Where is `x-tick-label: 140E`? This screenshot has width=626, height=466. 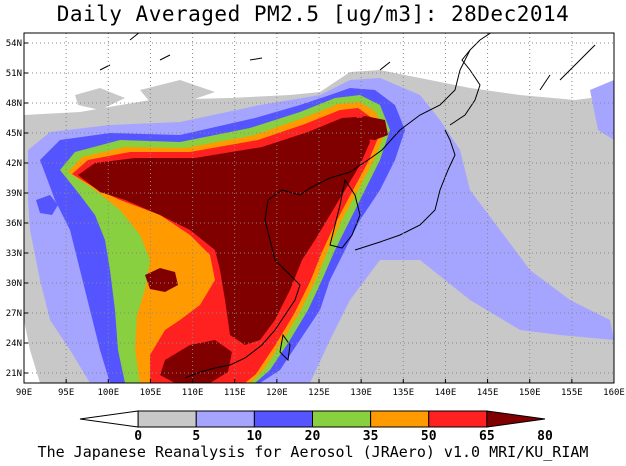
x-tick-label: 140E is located at coordinates (446, 393).